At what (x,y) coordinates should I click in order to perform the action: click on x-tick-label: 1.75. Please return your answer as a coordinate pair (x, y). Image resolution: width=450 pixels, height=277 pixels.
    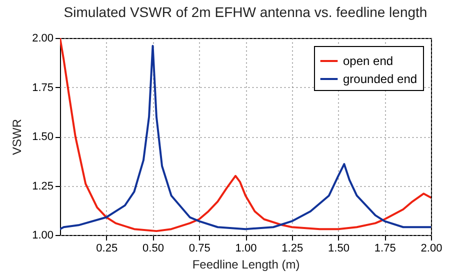
    Looking at the image, I should click on (385, 248).